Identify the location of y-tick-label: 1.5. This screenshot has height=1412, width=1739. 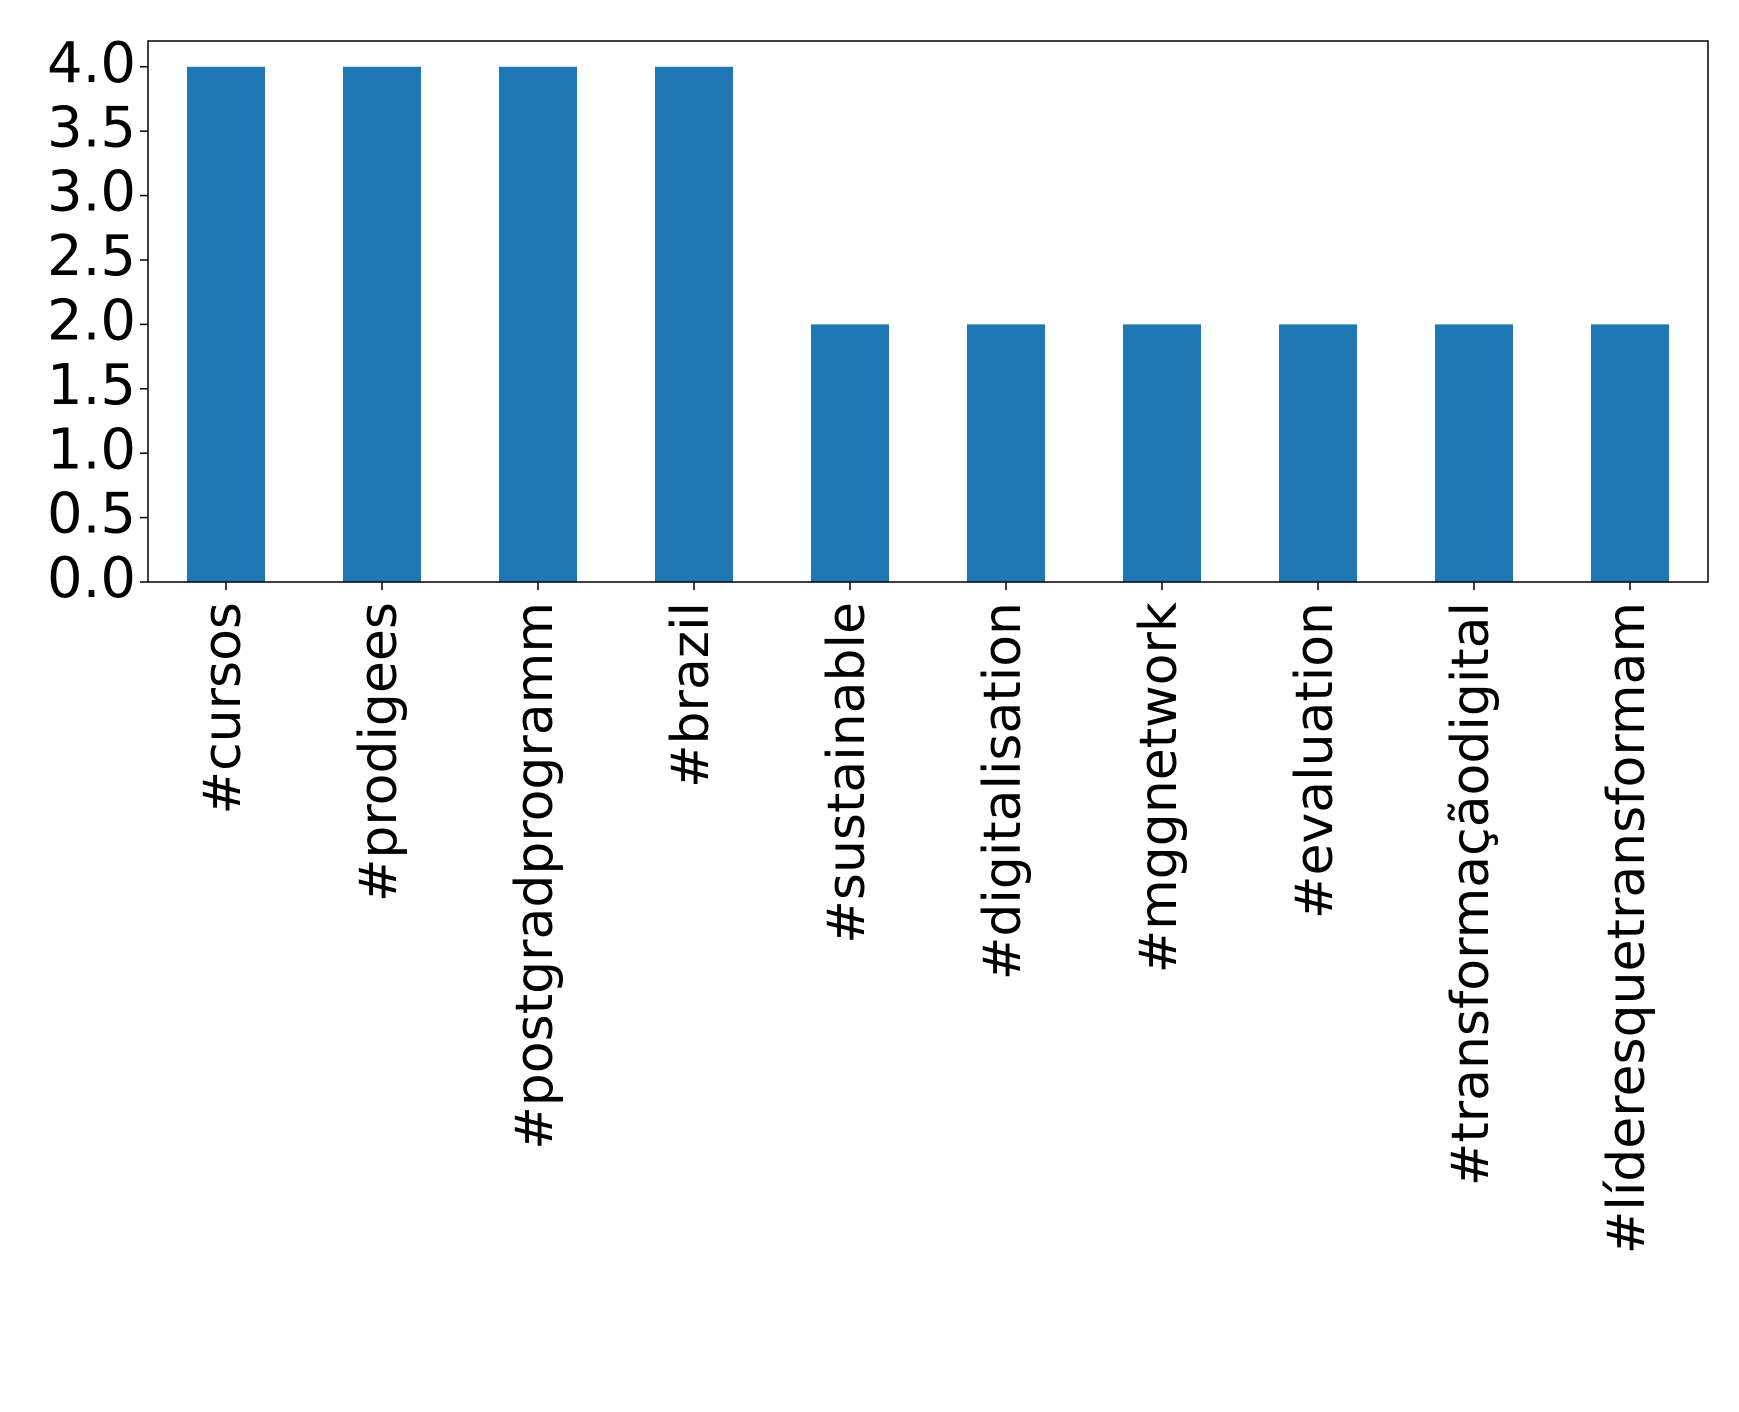
(91, 385).